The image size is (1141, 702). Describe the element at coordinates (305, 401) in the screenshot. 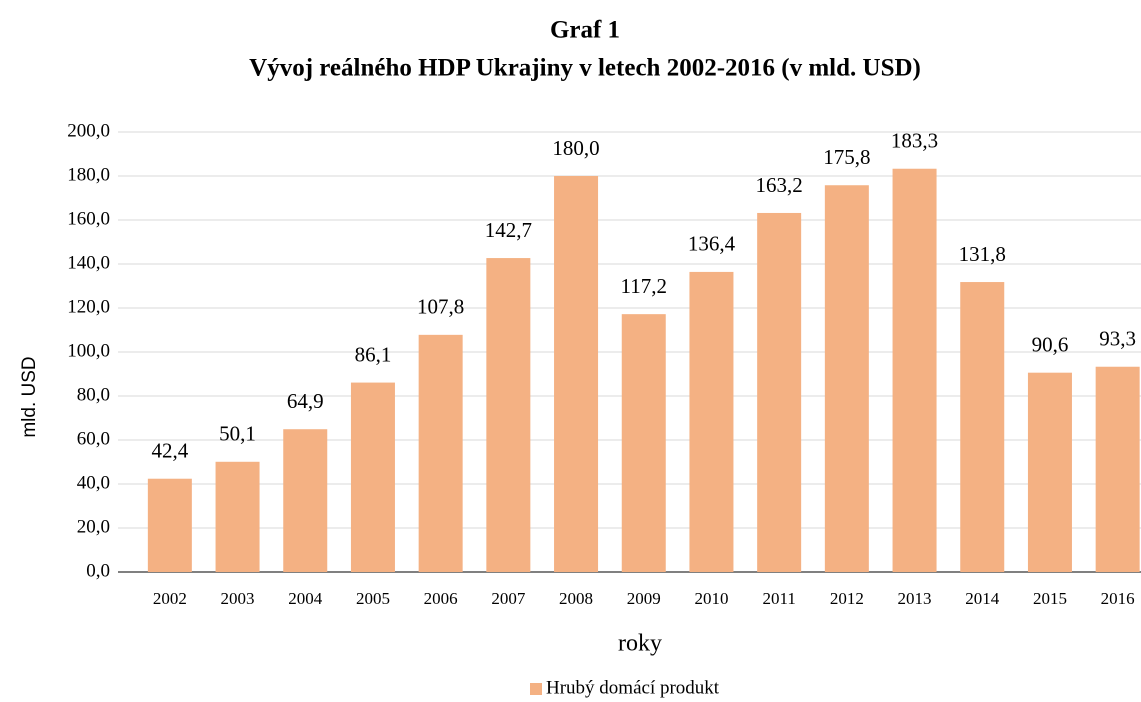

I see `data-label: 64,9` at that location.